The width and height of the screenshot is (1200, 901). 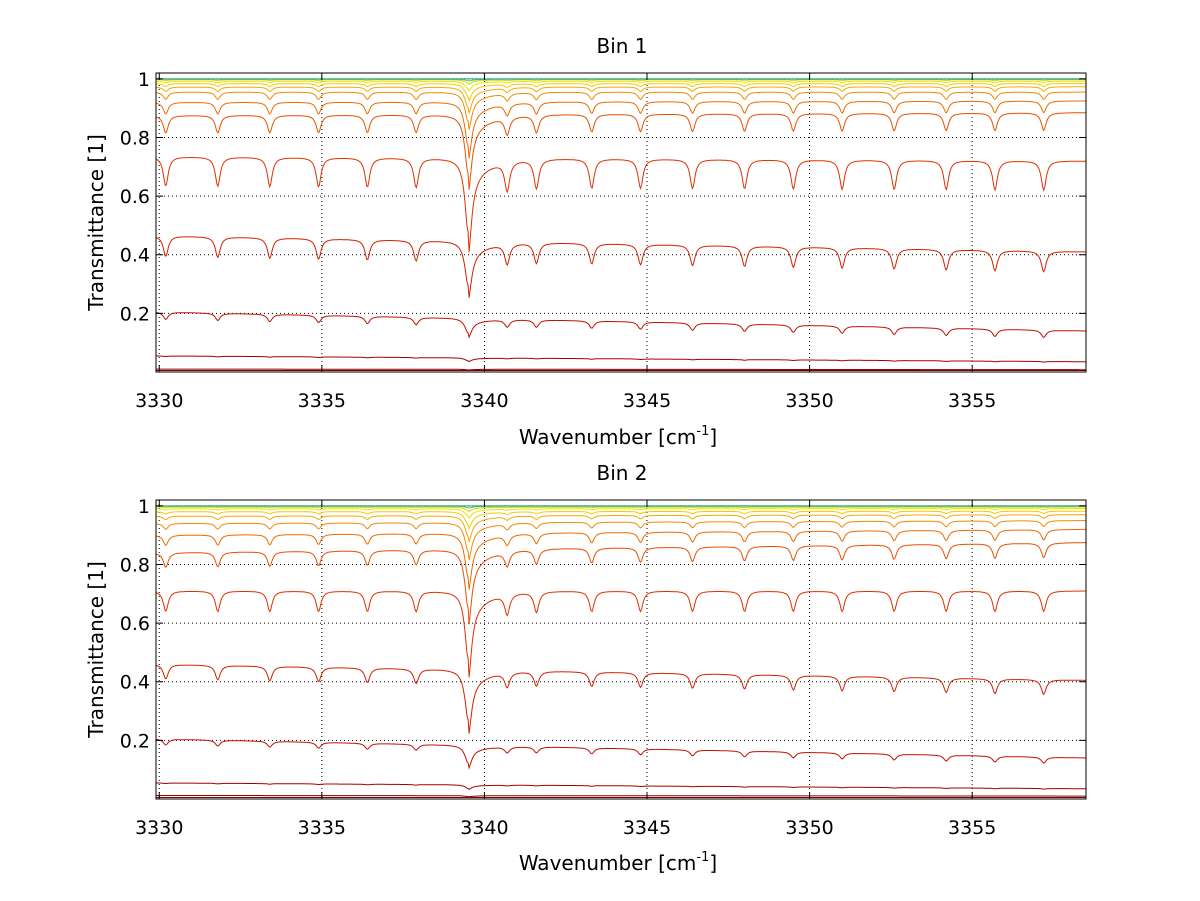 What do you see at coordinates (621, 473) in the screenshot?
I see `chart-title: Bin 2` at bounding box center [621, 473].